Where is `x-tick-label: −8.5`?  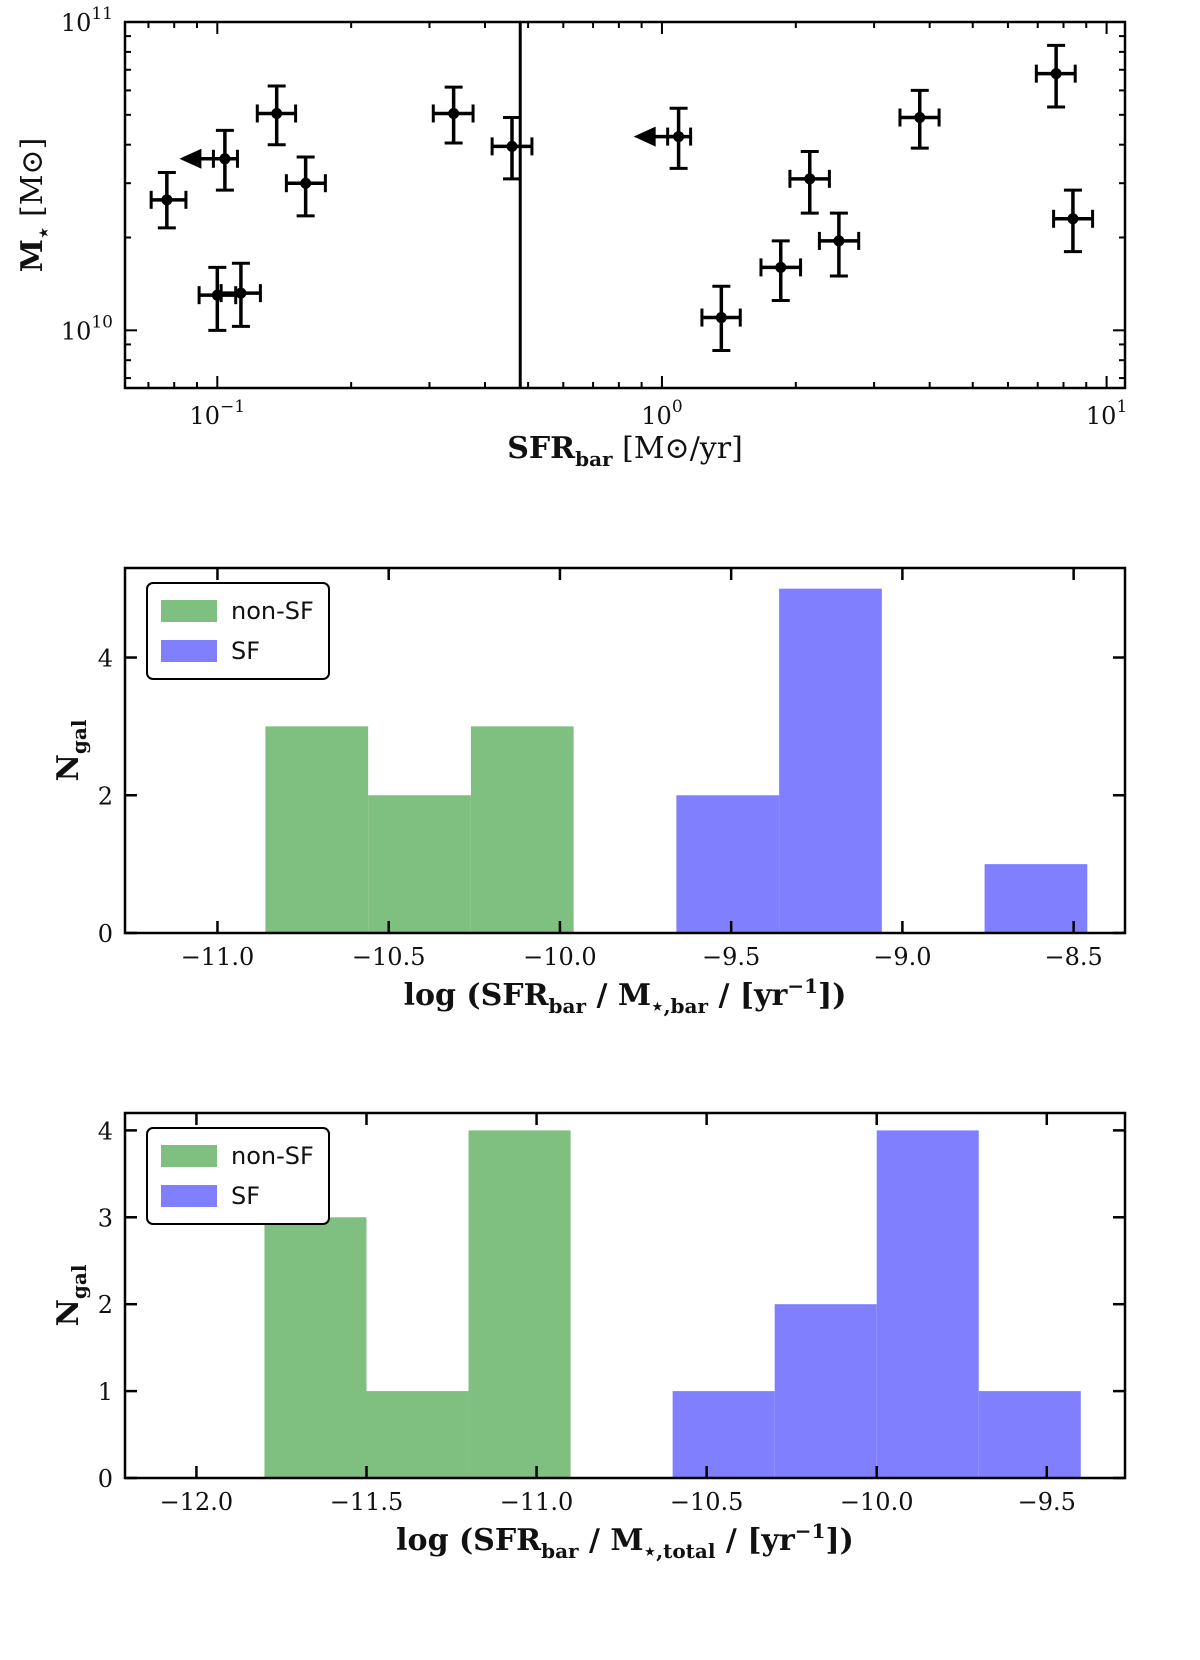
x-tick-label: −8.5 is located at coordinates (1073, 957).